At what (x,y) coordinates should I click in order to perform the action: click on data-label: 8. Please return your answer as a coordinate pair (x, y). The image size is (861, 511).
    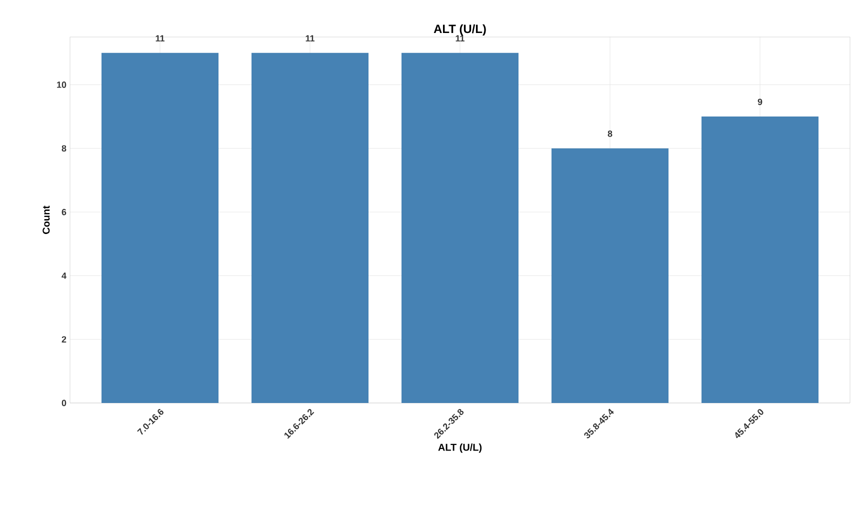
    Looking at the image, I should click on (610, 133).